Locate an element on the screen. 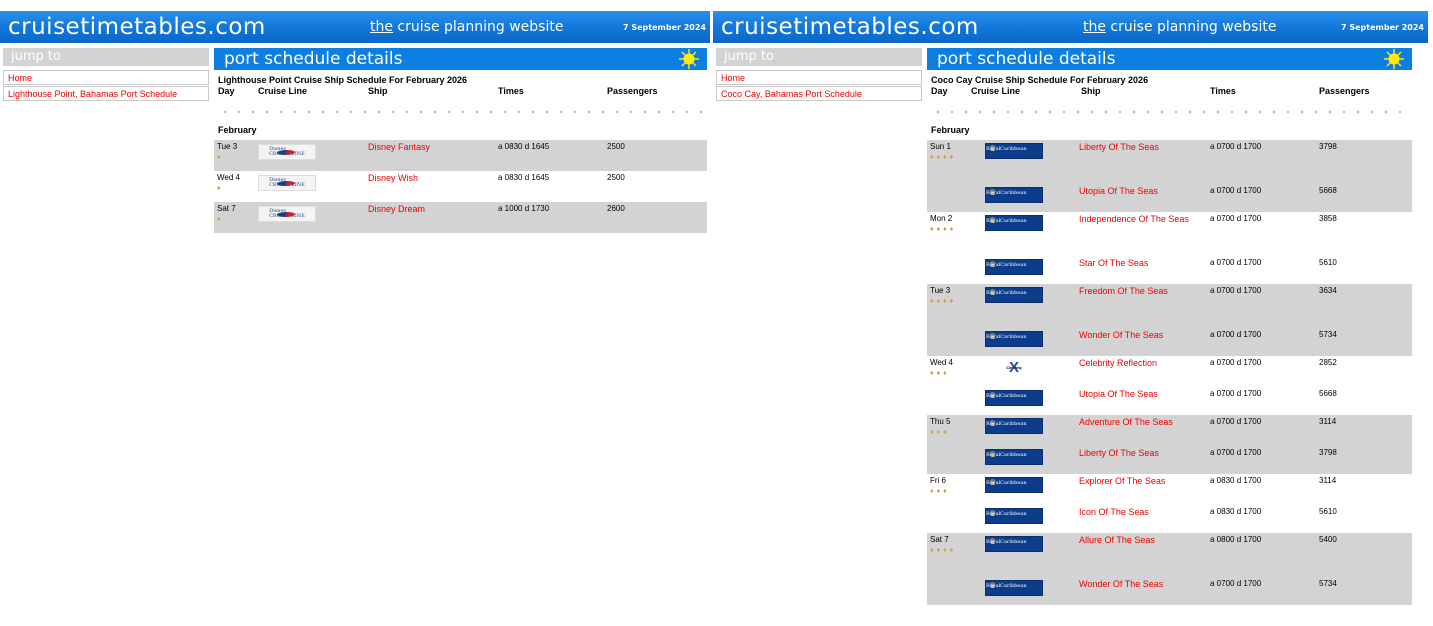 This screenshot has width=1433, height=626. row-day: Mon 2 is located at coordinates (941, 218).